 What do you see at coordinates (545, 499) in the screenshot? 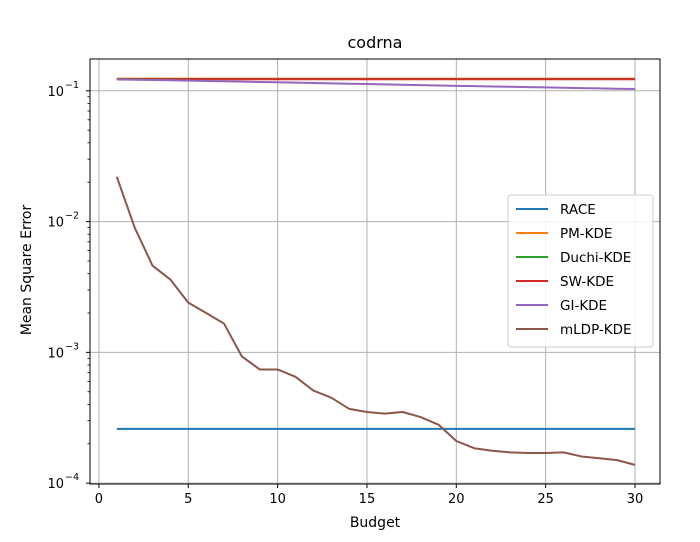
I see `x-tick-label: 25` at bounding box center [545, 499].